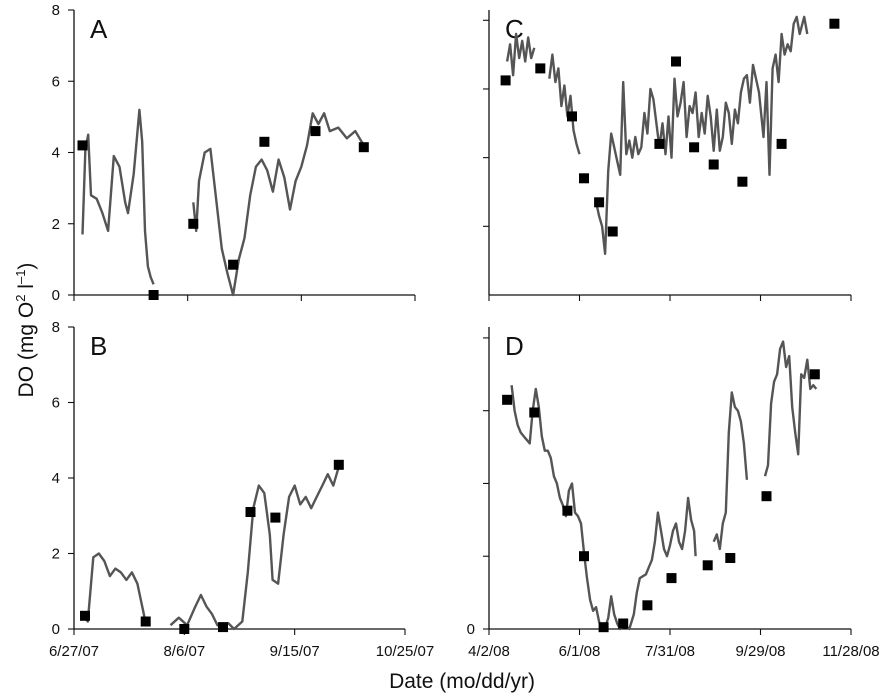  Describe the element at coordinates (184, 651) in the screenshot. I see `x-tick-label: 8/6/07` at that location.